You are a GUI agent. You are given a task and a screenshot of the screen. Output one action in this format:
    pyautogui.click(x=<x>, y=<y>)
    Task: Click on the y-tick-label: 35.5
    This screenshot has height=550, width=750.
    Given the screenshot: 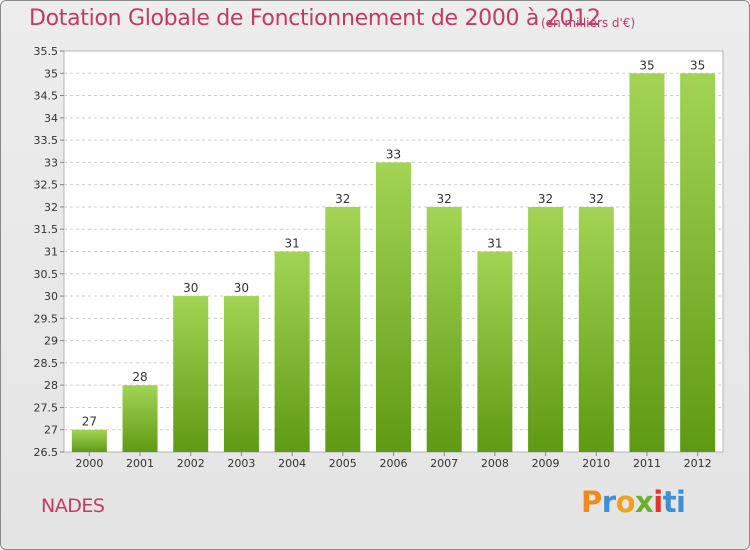 What is the action you would take?
    pyautogui.click(x=46, y=51)
    